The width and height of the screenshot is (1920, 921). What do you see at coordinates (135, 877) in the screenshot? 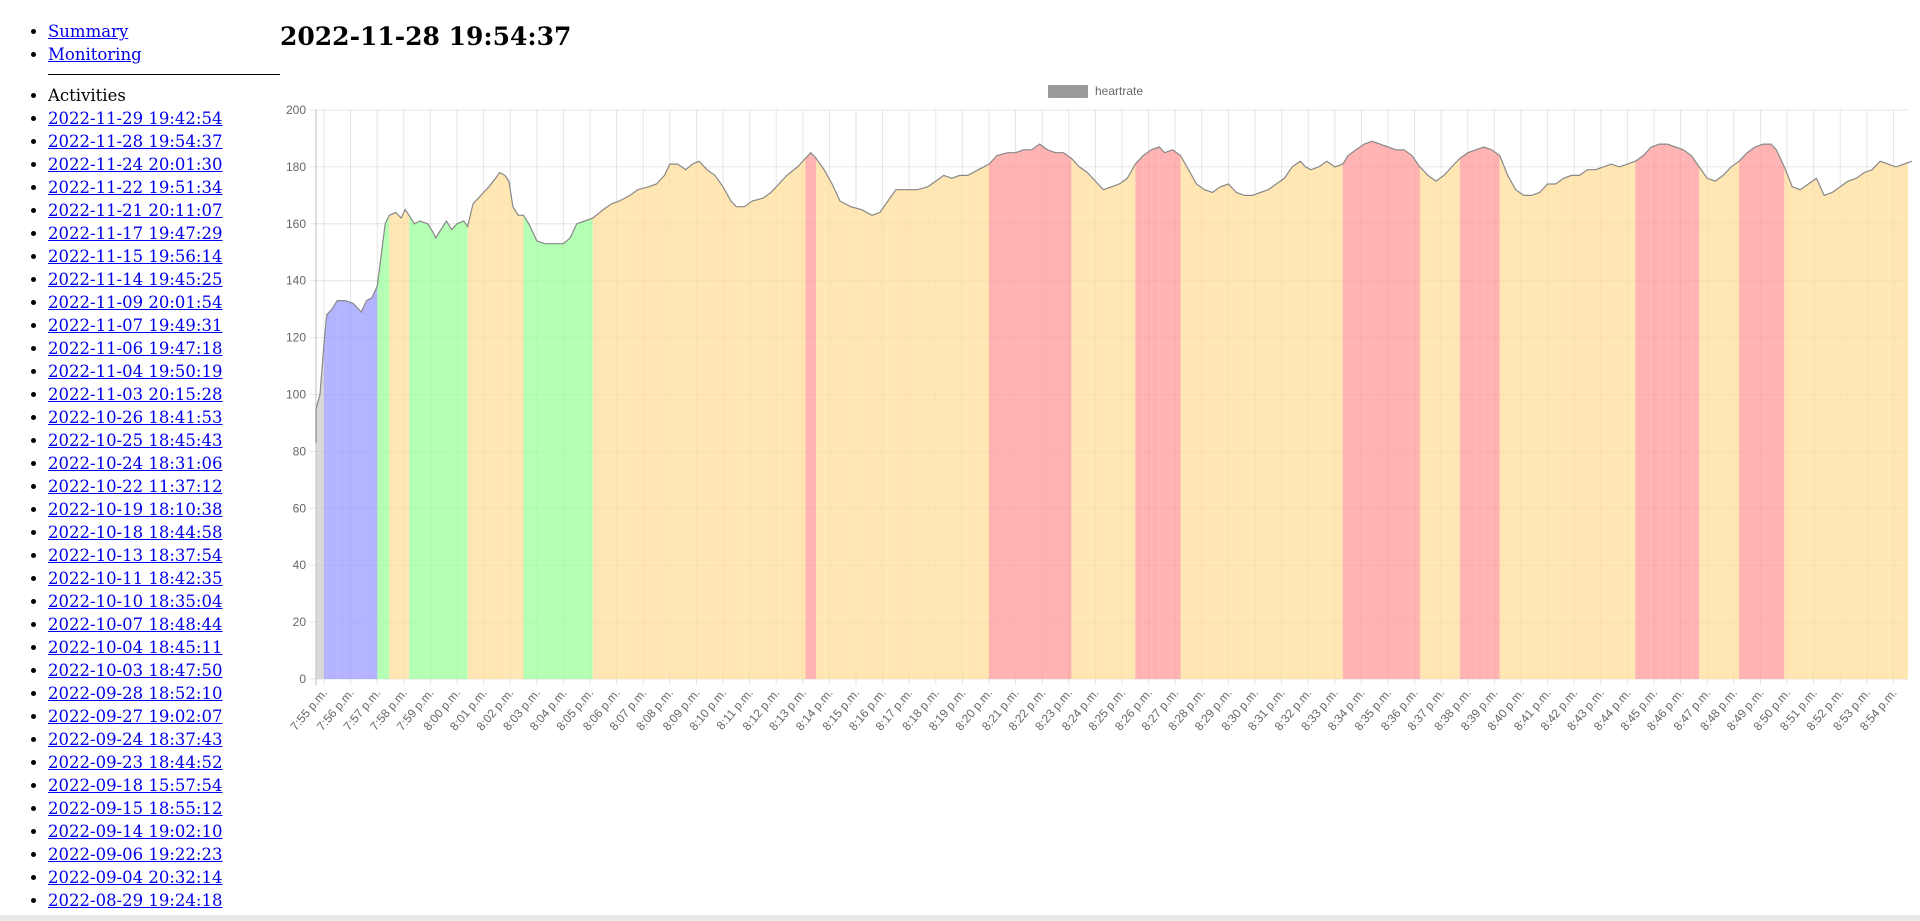
I see `activity-link: 2022-09-04 20:32:14` at bounding box center [135, 877].